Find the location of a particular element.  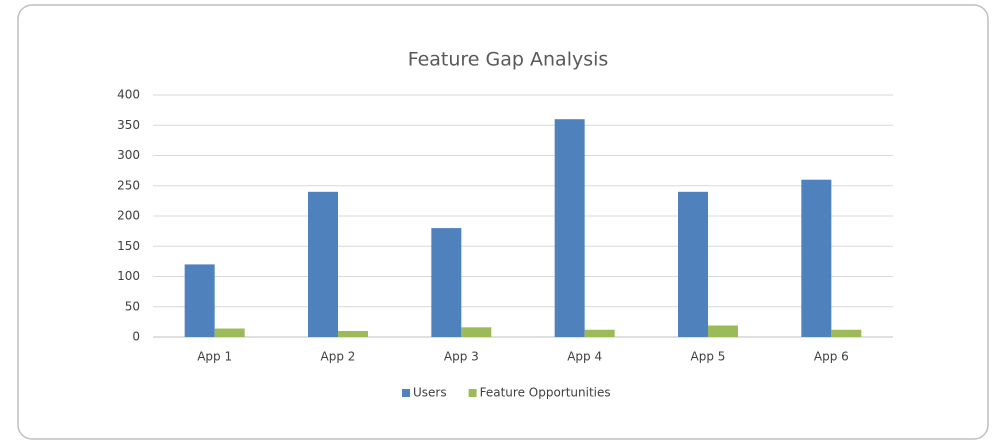

y-tick-label: 100 is located at coordinates (128, 276).